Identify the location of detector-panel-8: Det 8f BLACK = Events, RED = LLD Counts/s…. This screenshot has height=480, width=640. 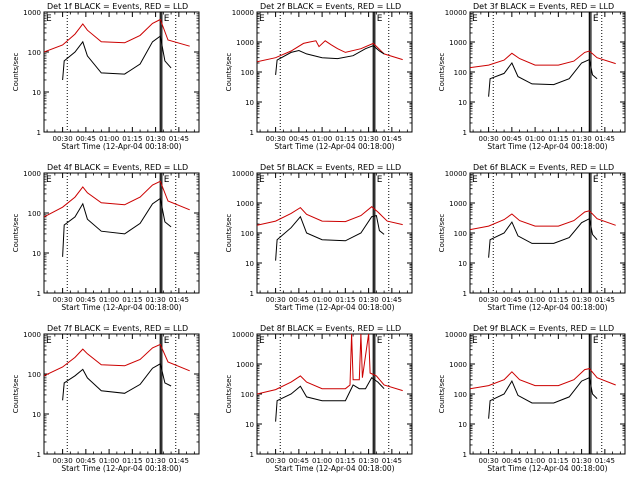
(319, 398).